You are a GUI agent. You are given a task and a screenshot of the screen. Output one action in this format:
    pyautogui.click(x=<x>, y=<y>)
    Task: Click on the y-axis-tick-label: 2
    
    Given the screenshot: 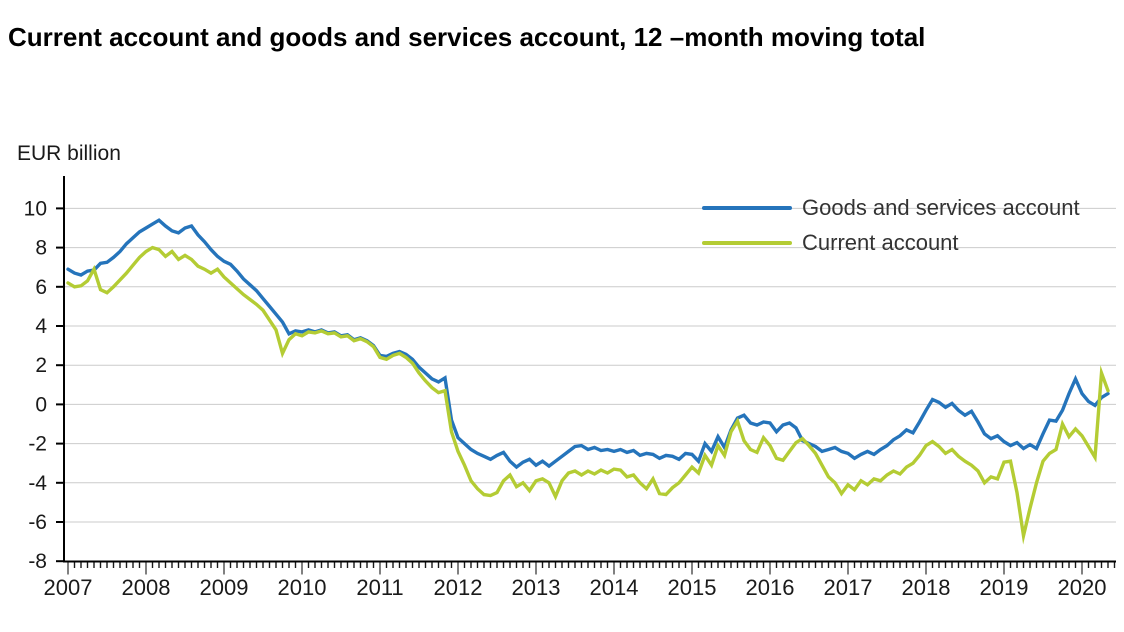 What is the action you would take?
    pyautogui.click(x=41, y=365)
    